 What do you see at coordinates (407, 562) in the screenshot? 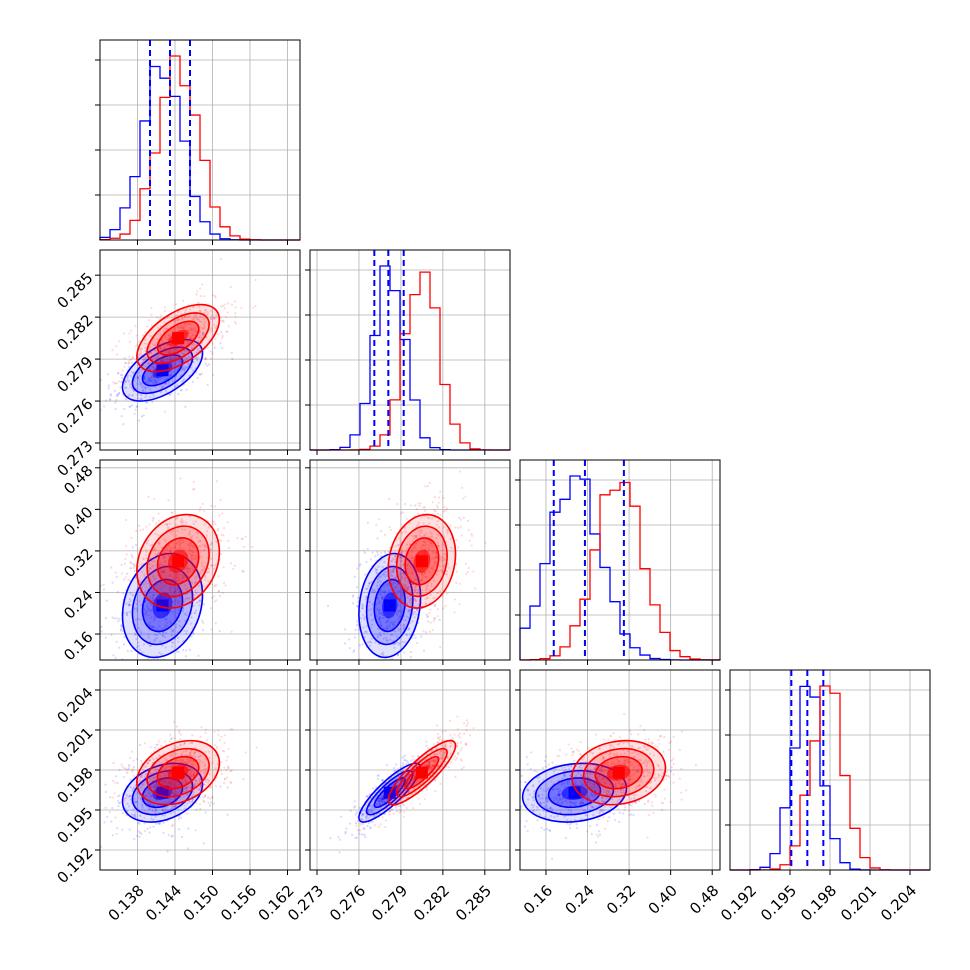
I see `panel-r2-c1` at bounding box center [407, 562].